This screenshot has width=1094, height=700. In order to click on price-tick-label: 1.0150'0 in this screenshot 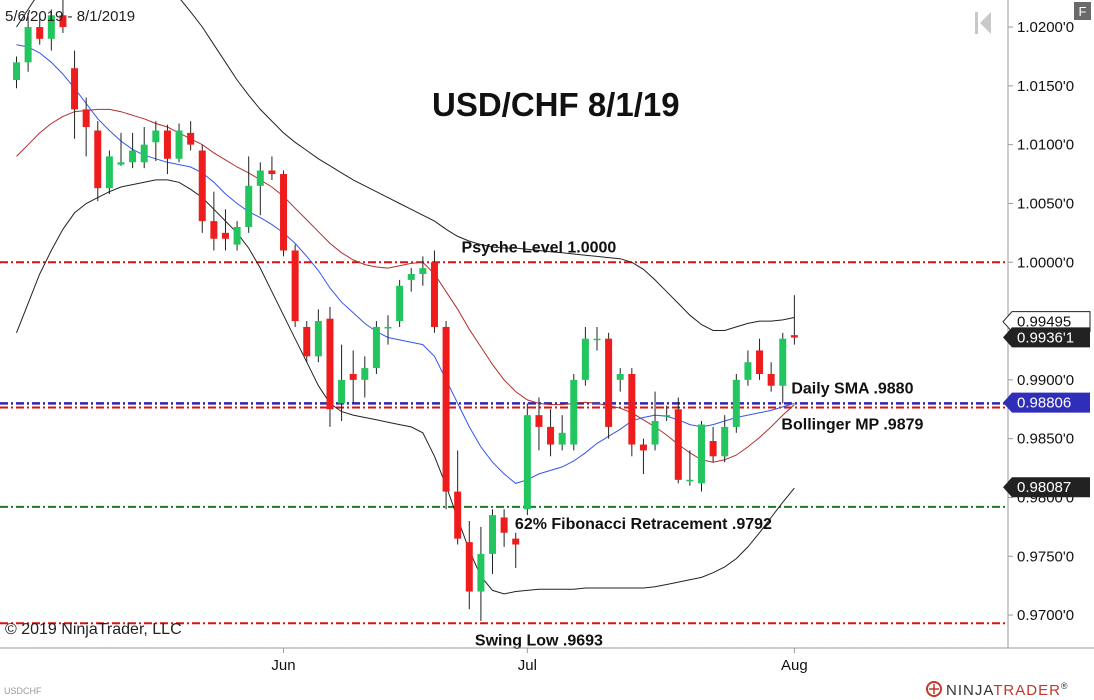, I will do `click(1045, 86)`.